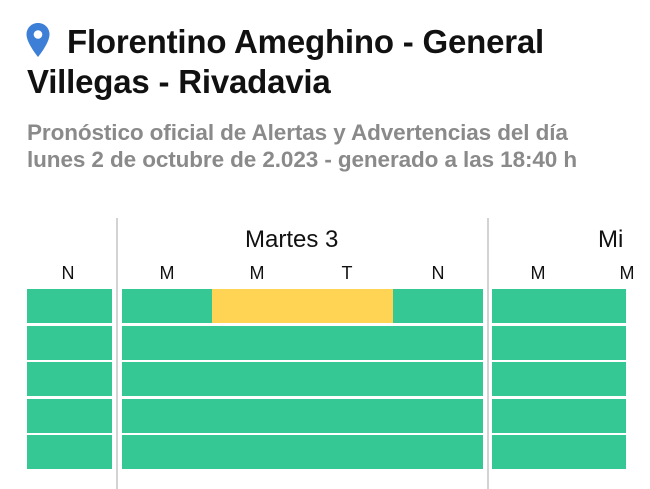 The image size is (650, 489). Describe the element at coordinates (306, 41) in the screenshot. I see `location-title-line1: Florentino Ameghino - General` at that location.